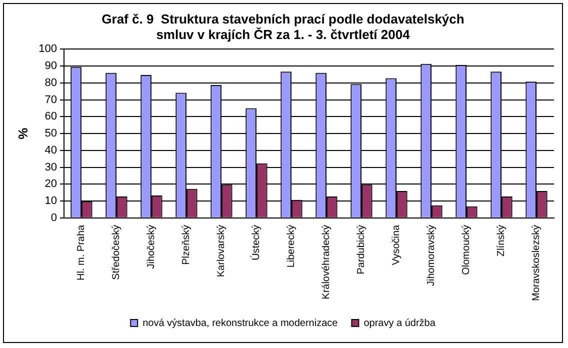  Describe the element at coordinates (53, 218) in the screenshot. I see `y-tick-label: 0` at that location.